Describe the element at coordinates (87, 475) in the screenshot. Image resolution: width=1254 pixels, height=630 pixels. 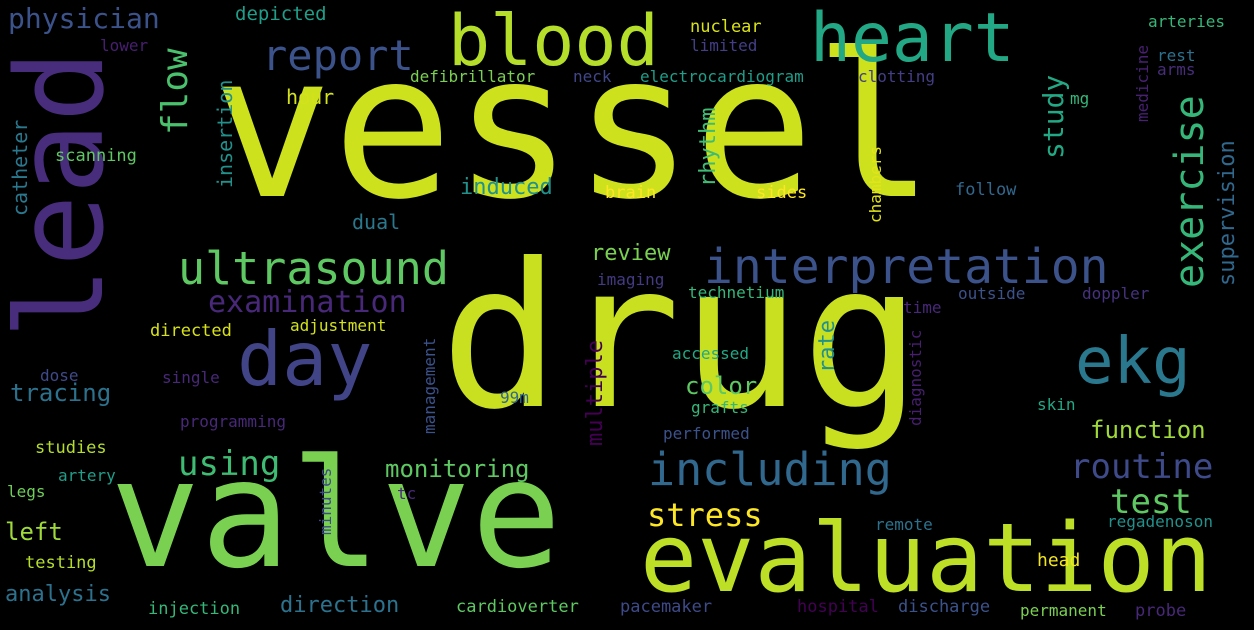
I see `word-artery: artery` at that location.